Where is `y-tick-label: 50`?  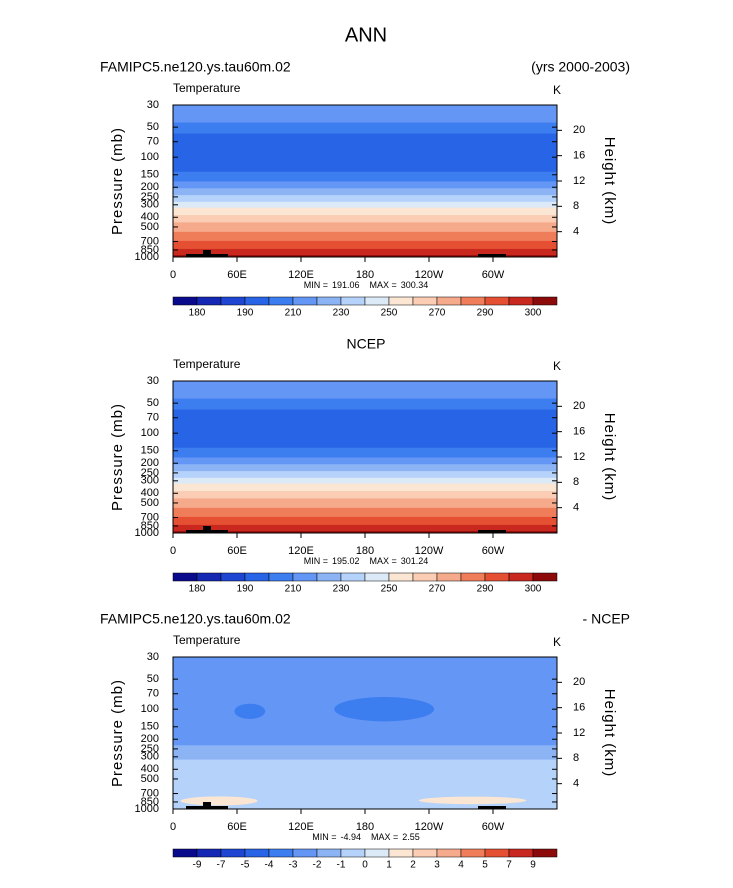
y-tick-label: 50 is located at coordinates (153, 127).